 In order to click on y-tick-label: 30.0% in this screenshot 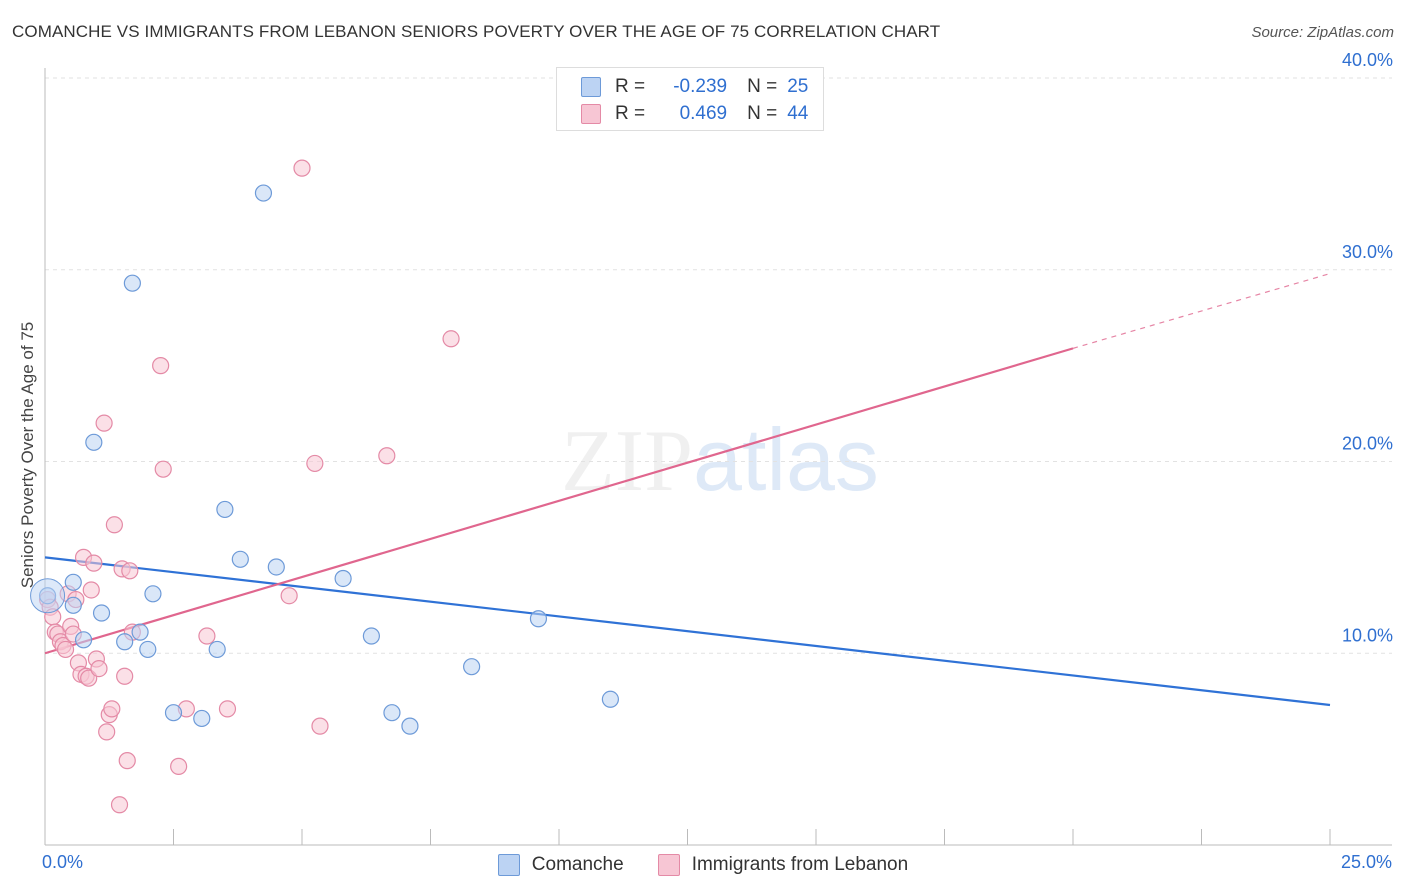, I will do `click(1367, 252)`.